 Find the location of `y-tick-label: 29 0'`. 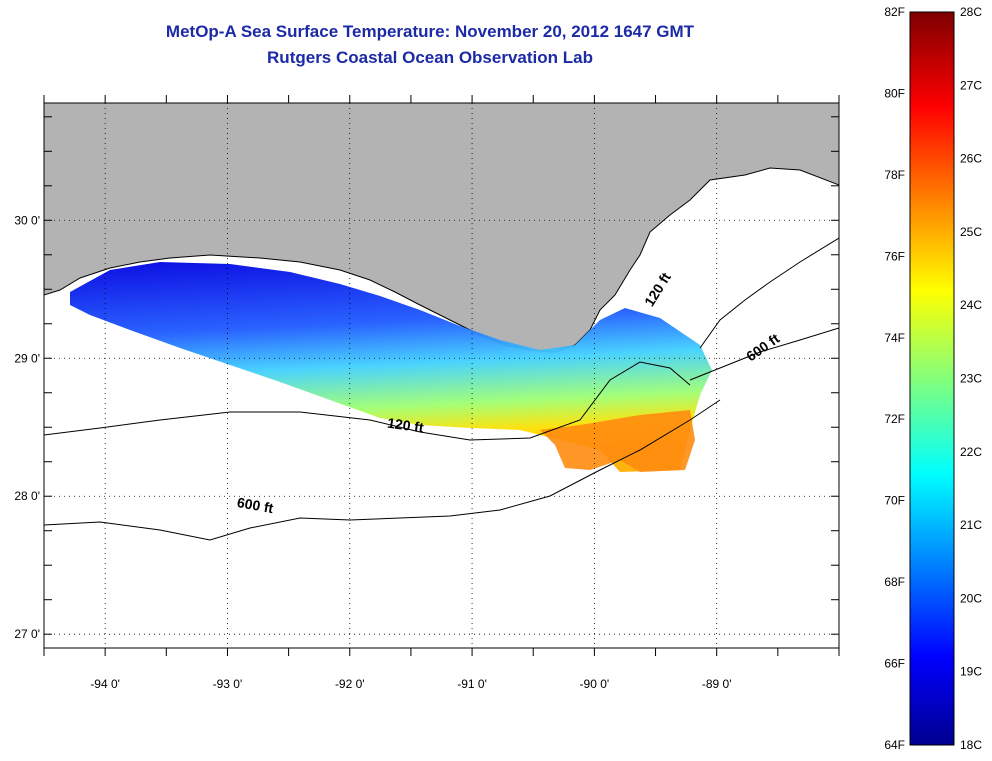

y-tick-label: 29 0' is located at coordinates (27, 358).